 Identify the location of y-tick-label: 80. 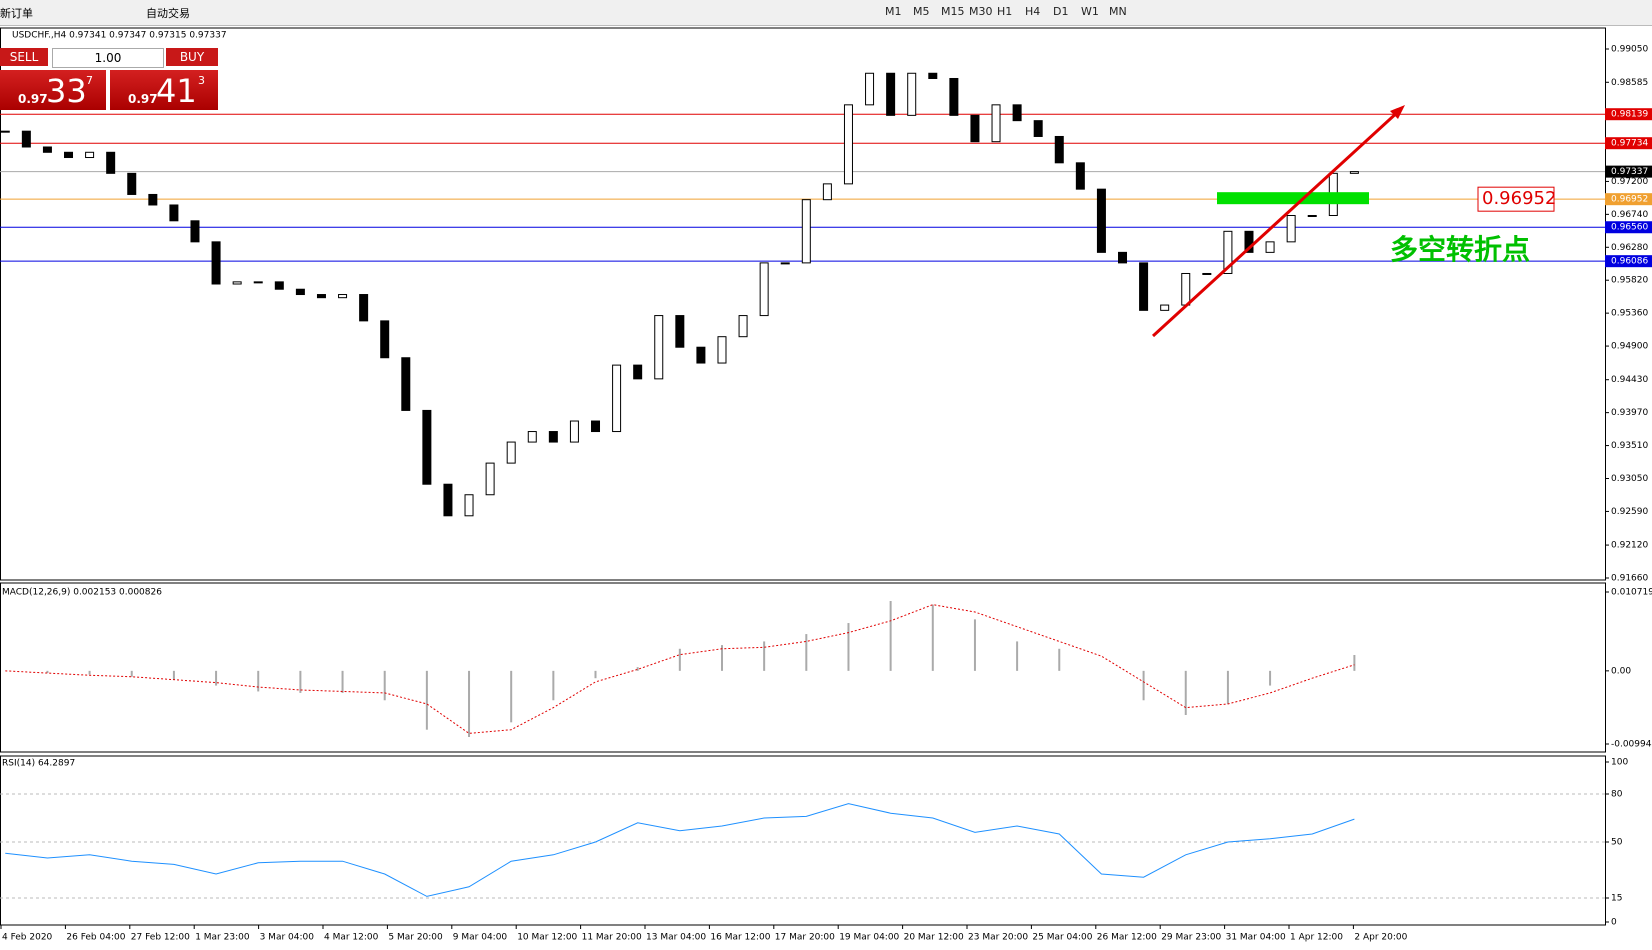
(1617, 795).